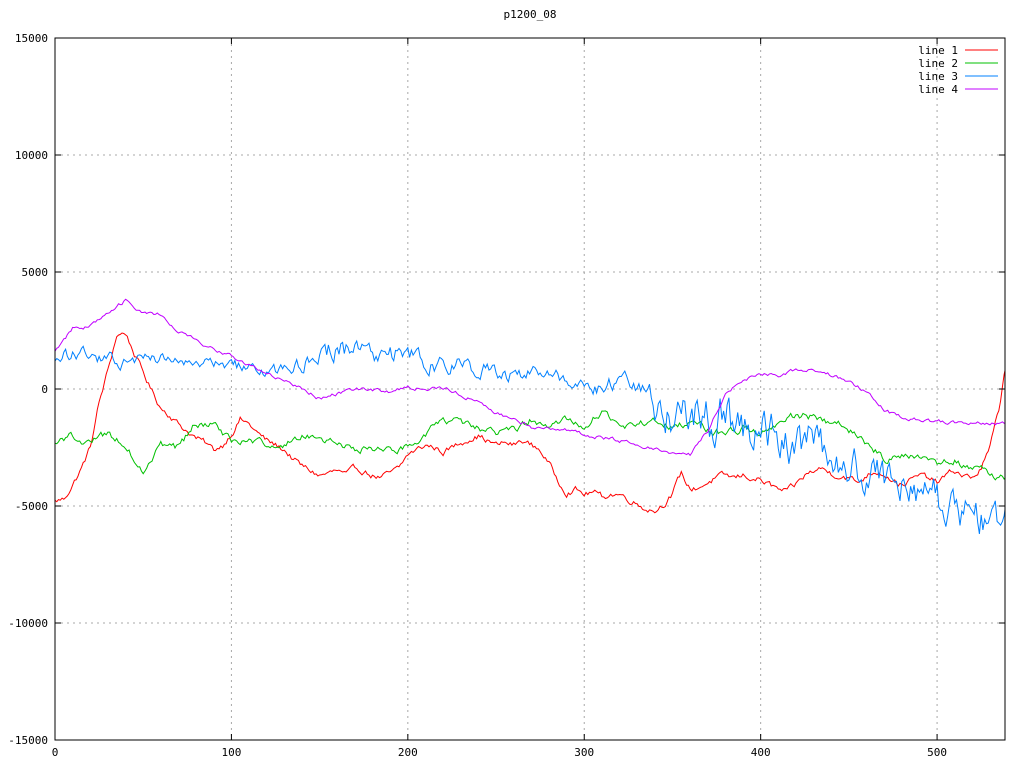 The width and height of the screenshot is (1024, 768). I want to click on x-tick-label: 0, so click(55, 752).